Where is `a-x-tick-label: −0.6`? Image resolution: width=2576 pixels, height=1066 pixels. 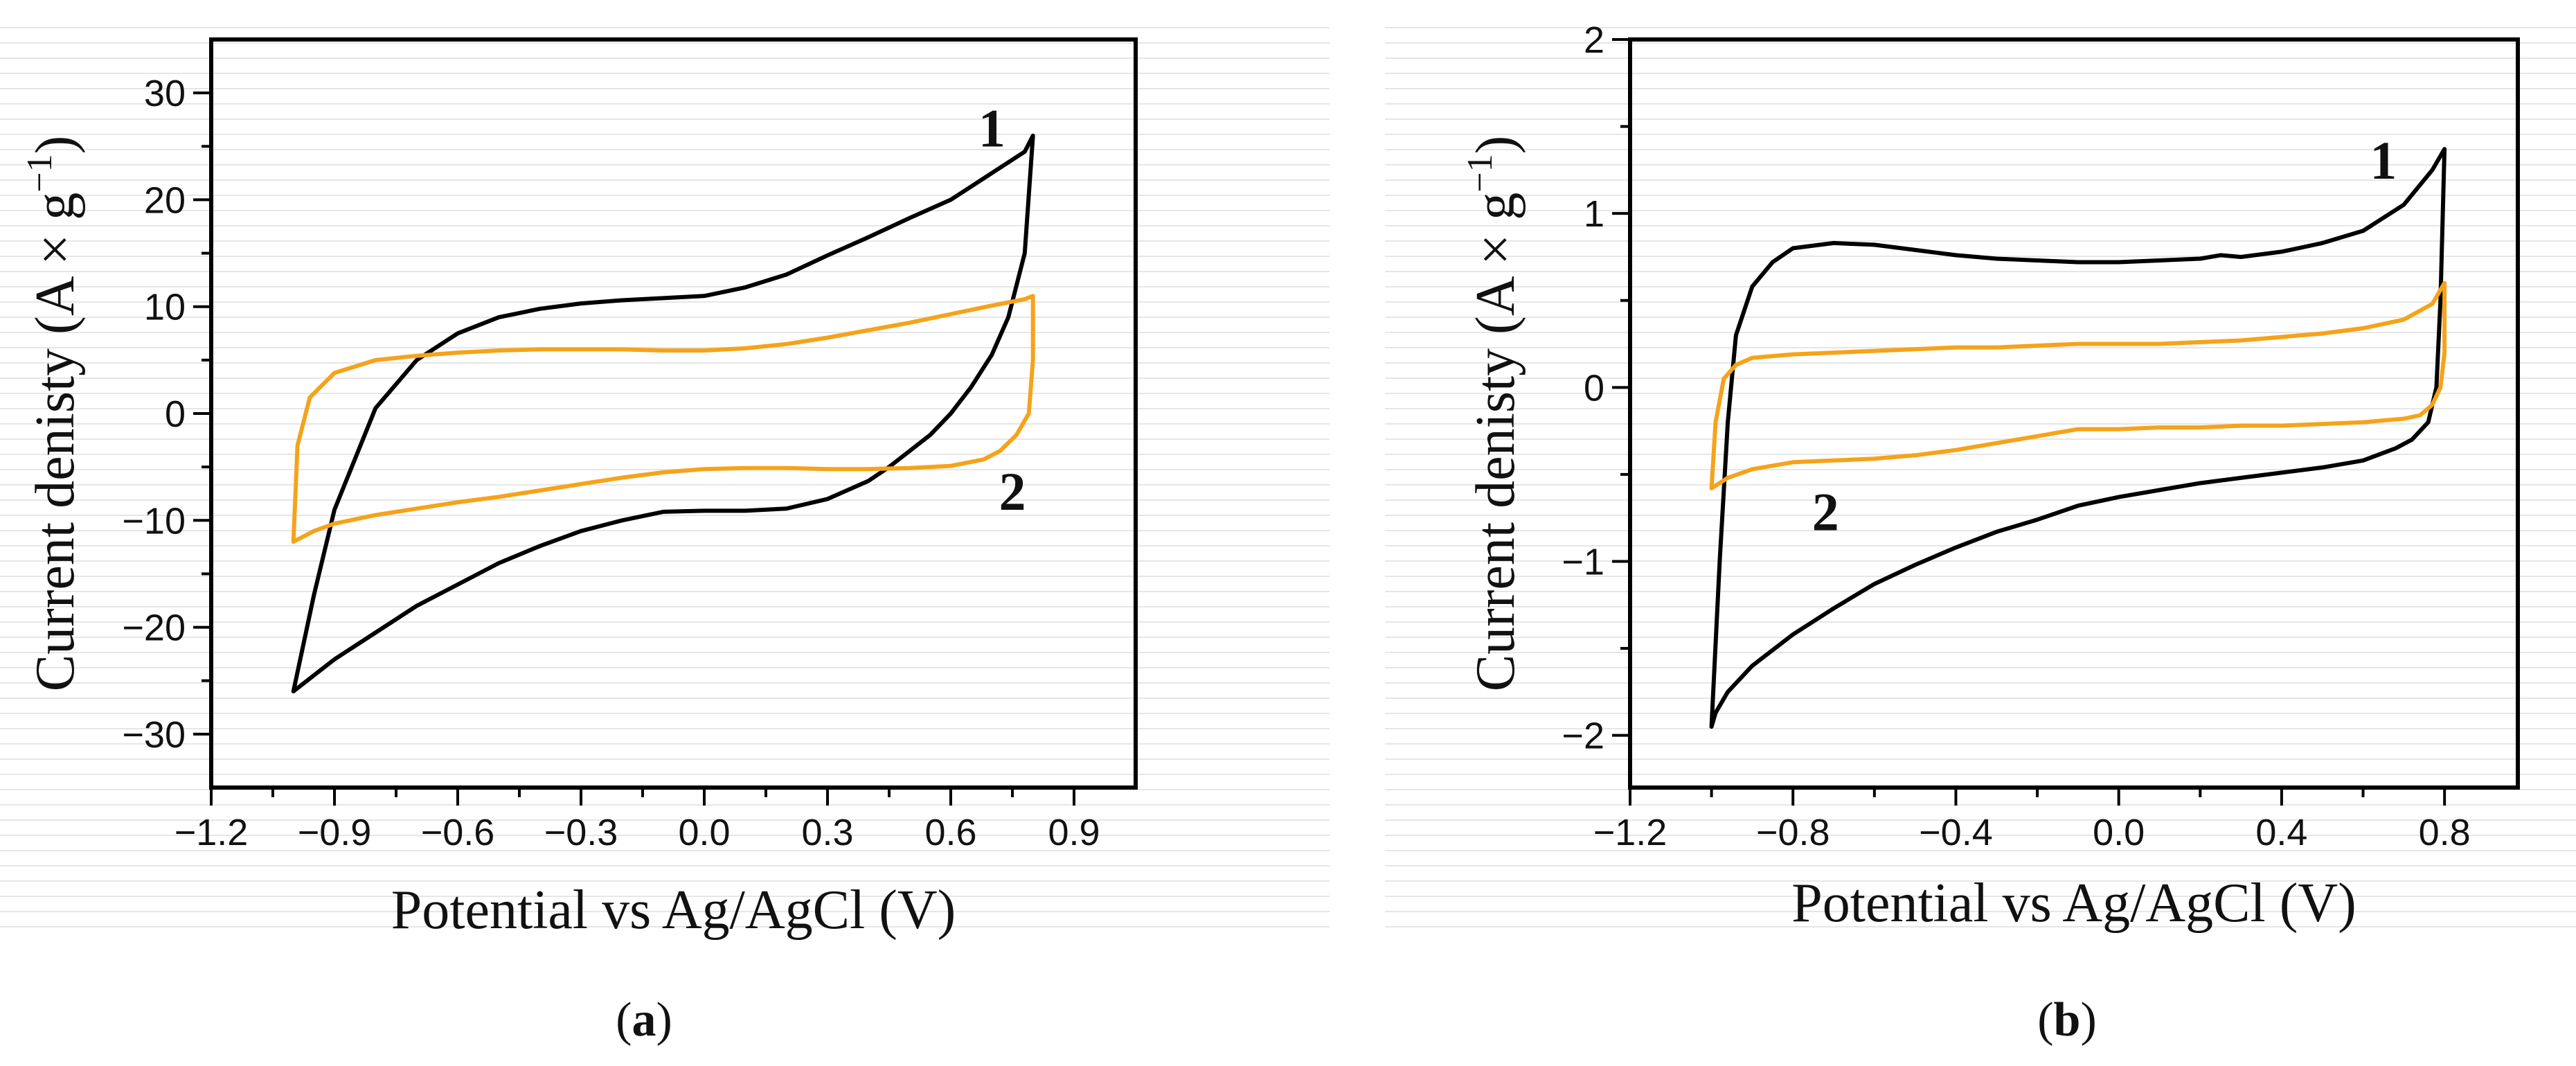
a-x-tick-label: −0.6 is located at coordinates (458, 832).